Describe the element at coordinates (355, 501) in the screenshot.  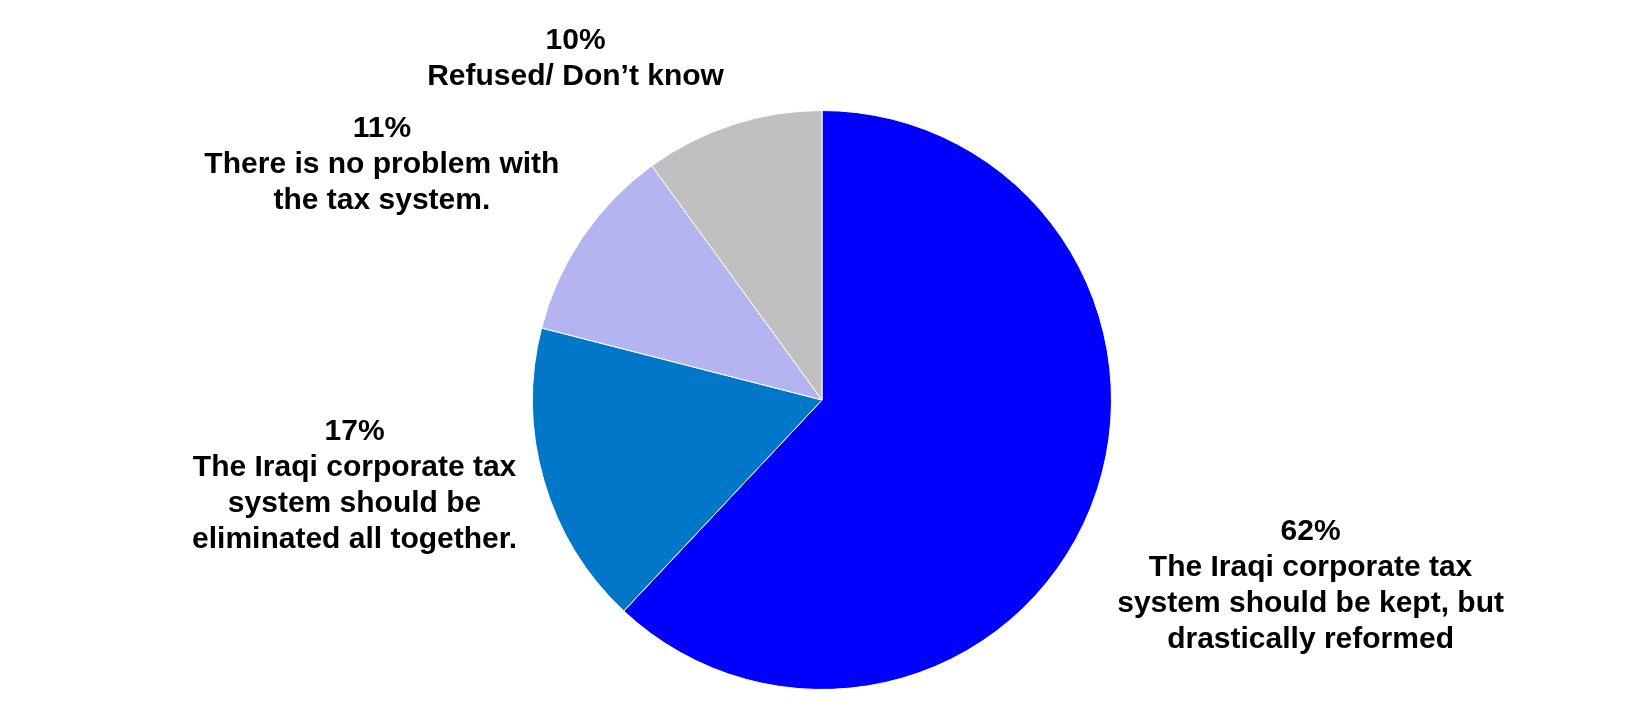
I see `slice-label: The Iraqi corporate tax system should be eliminated all together.` at that location.